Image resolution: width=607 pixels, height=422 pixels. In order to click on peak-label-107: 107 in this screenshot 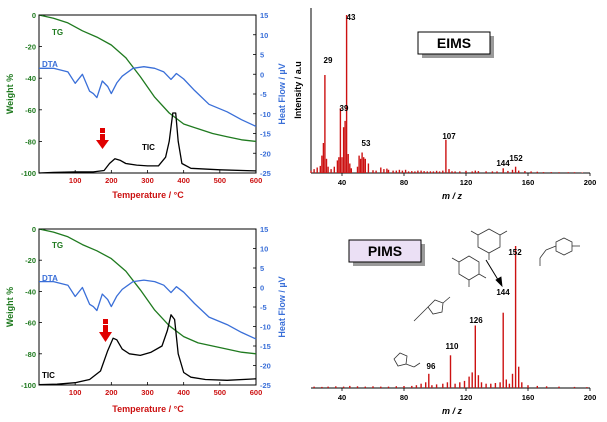, I will do `click(449, 136)`.